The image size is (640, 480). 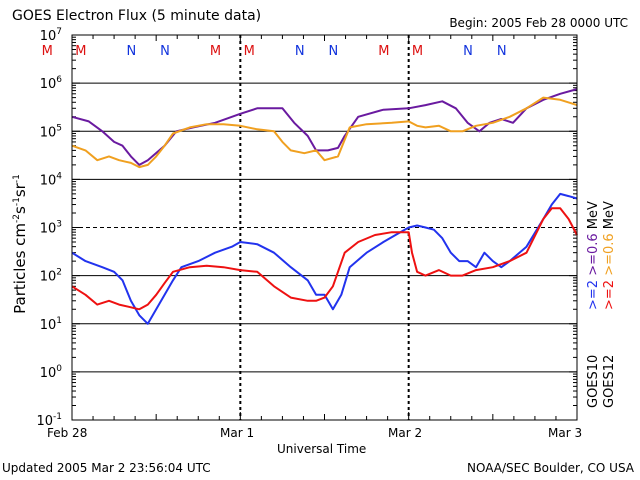 What do you see at coordinates (237, 433) in the screenshot?
I see `x-tick-label-mar1: Mar 1` at bounding box center [237, 433].